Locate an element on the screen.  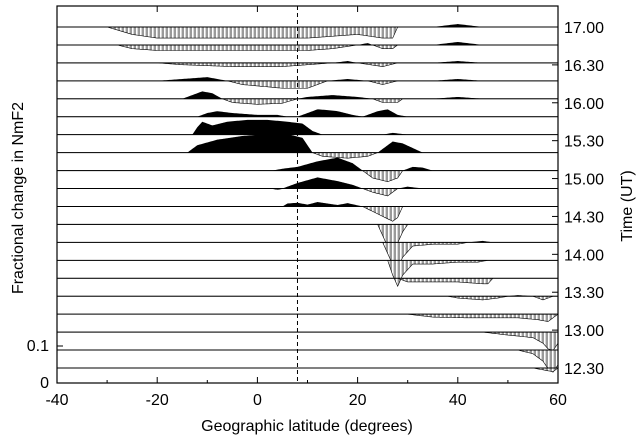
x-tick-label: 60 is located at coordinates (558, 400).